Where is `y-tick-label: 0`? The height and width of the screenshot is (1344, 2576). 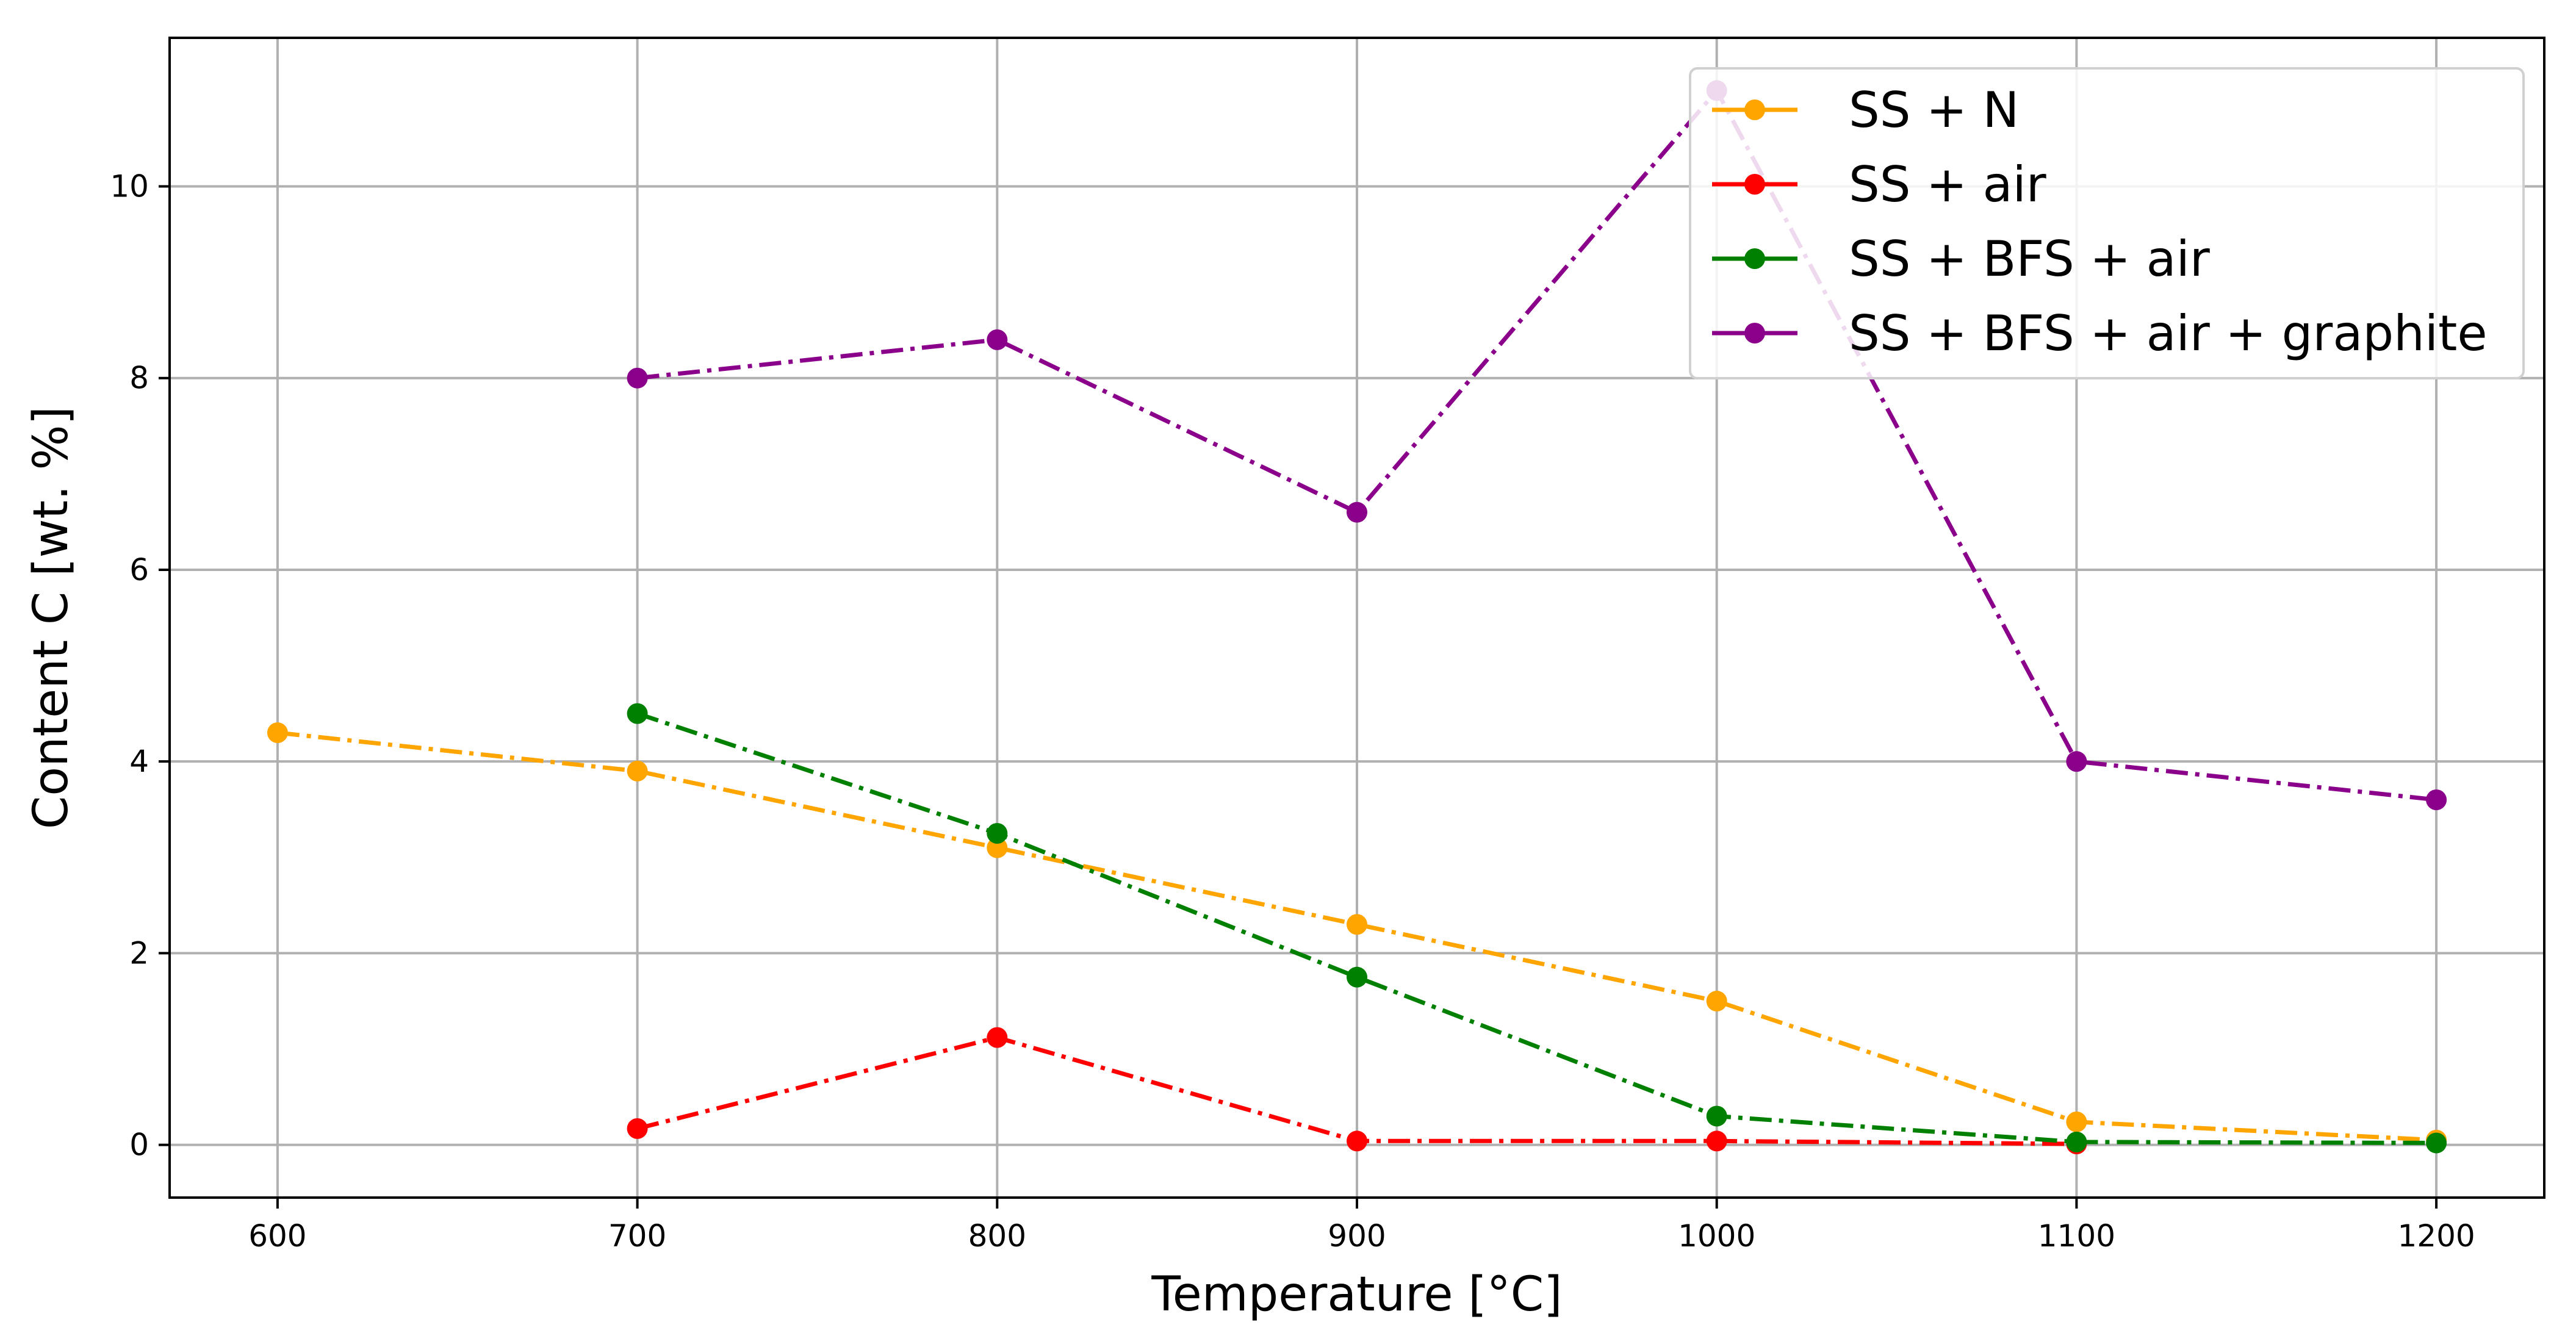
y-tick-label: 0 is located at coordinates (139, 1145).